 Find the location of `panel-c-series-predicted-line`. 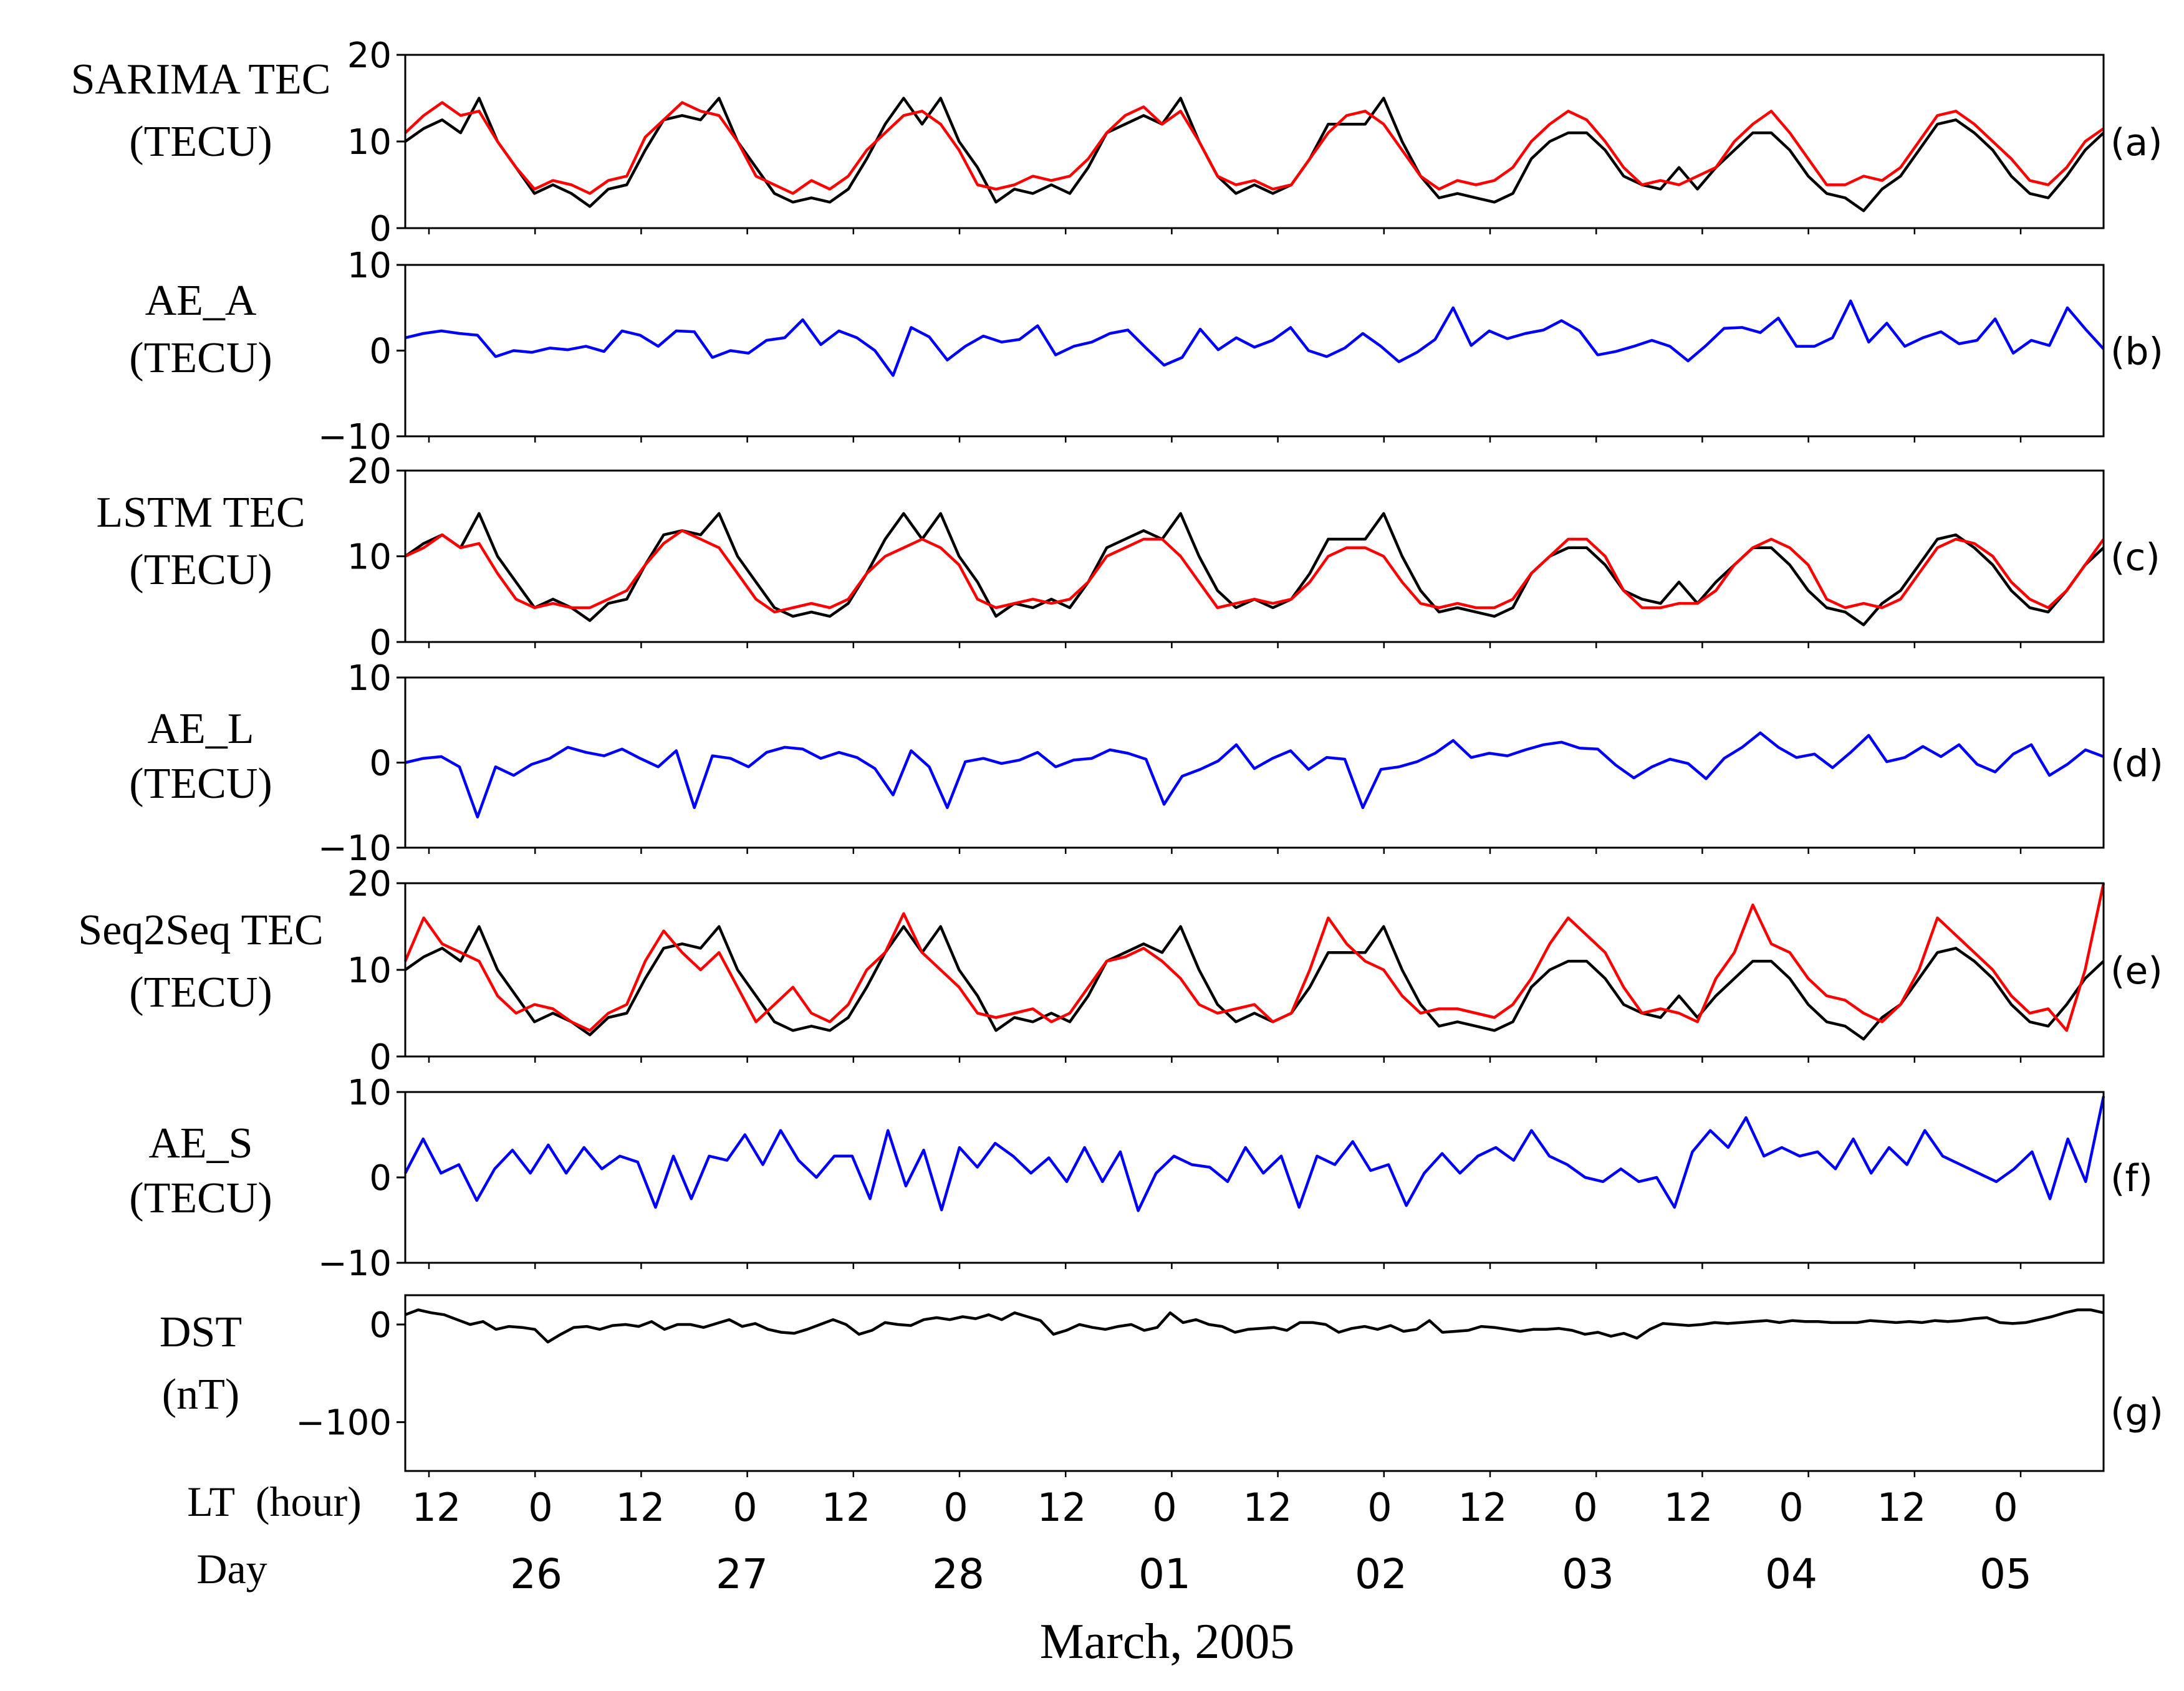

panel-c-series-predicted-line is located at coordinates (1255, 571).